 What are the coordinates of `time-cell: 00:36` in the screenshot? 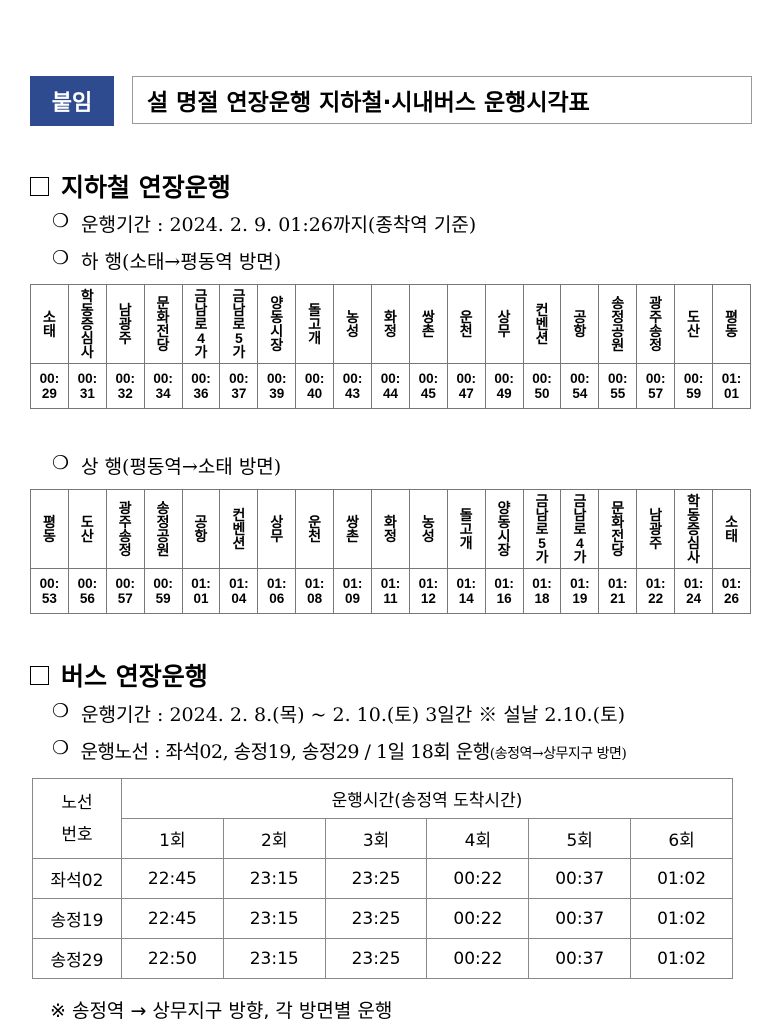 It's located at (201, 386).